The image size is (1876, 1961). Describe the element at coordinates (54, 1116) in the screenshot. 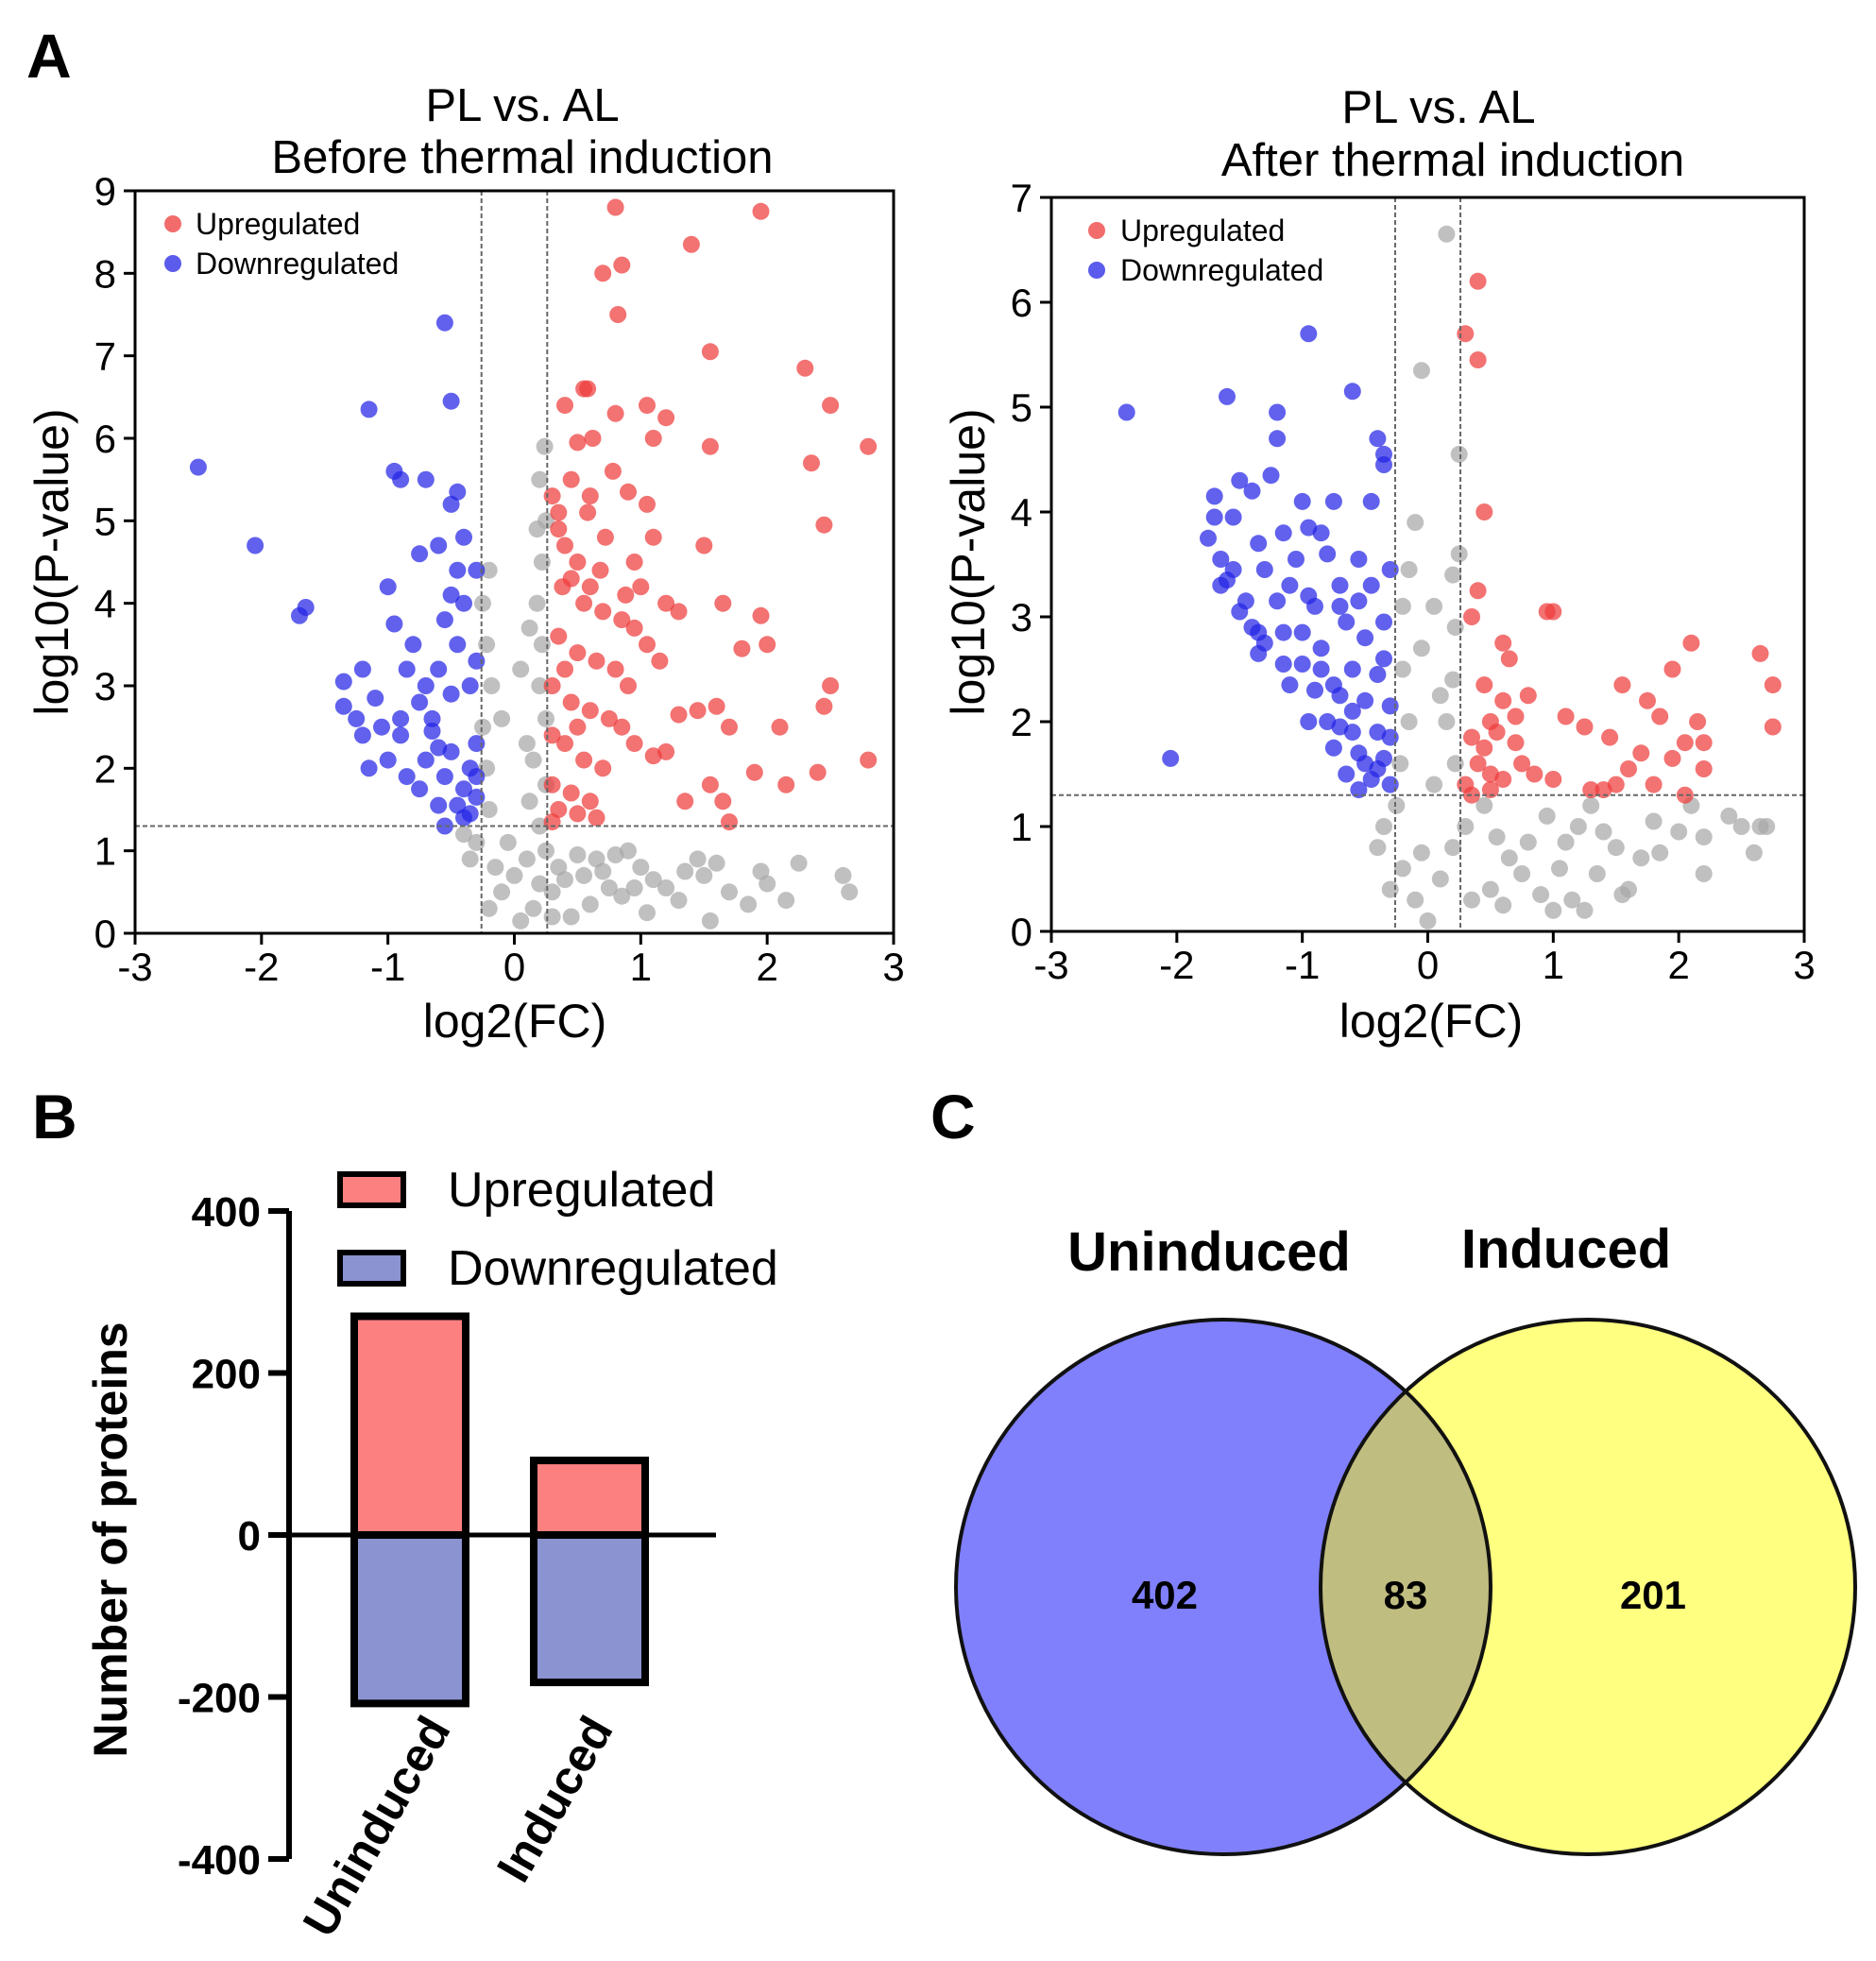

I see `panel-label-b: B` at that location.